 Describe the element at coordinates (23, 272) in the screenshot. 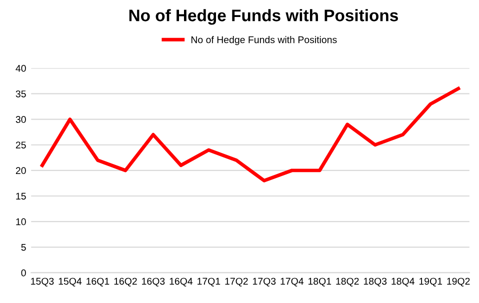

I see `y-tick-label: 0` at that location.